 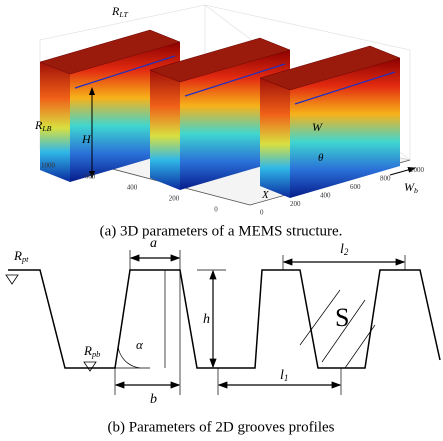 I want to click on label: W, so click(x=317, y=127).